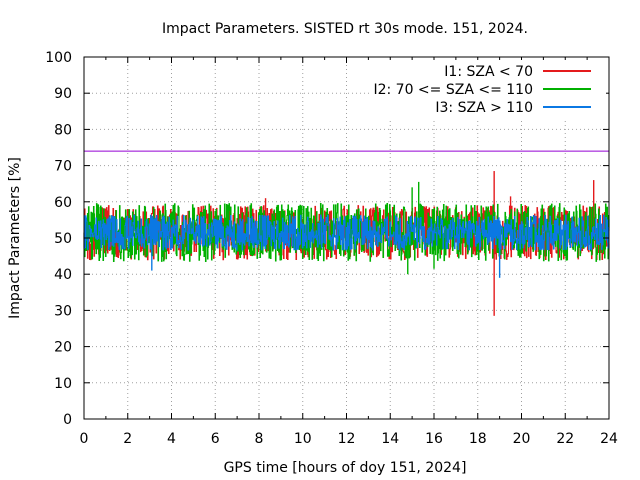  Describe the element at coordinates (63, 384) in the screenshot. I see `y-tick-label: 10` at that location.